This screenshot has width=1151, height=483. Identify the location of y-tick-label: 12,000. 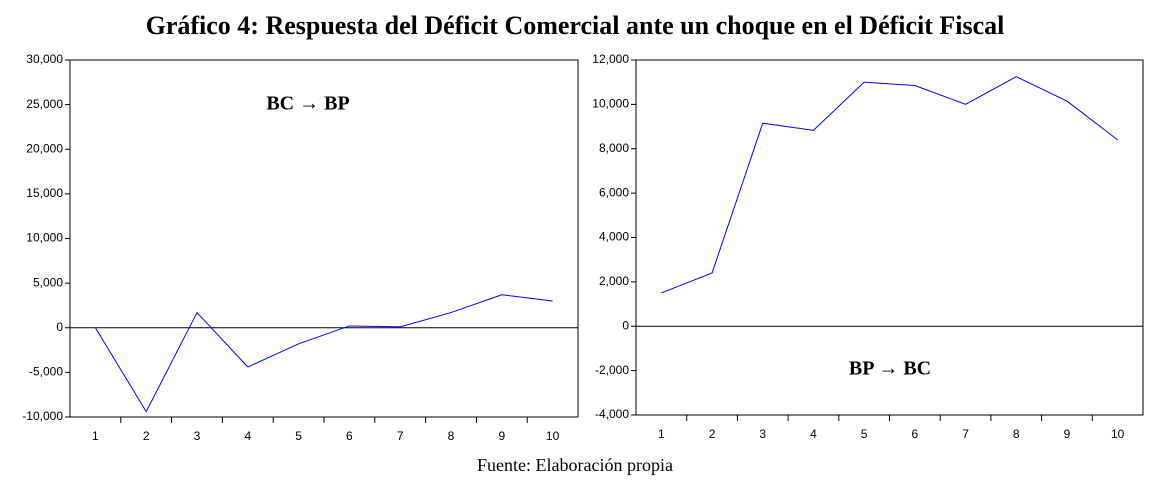
(610, 59).